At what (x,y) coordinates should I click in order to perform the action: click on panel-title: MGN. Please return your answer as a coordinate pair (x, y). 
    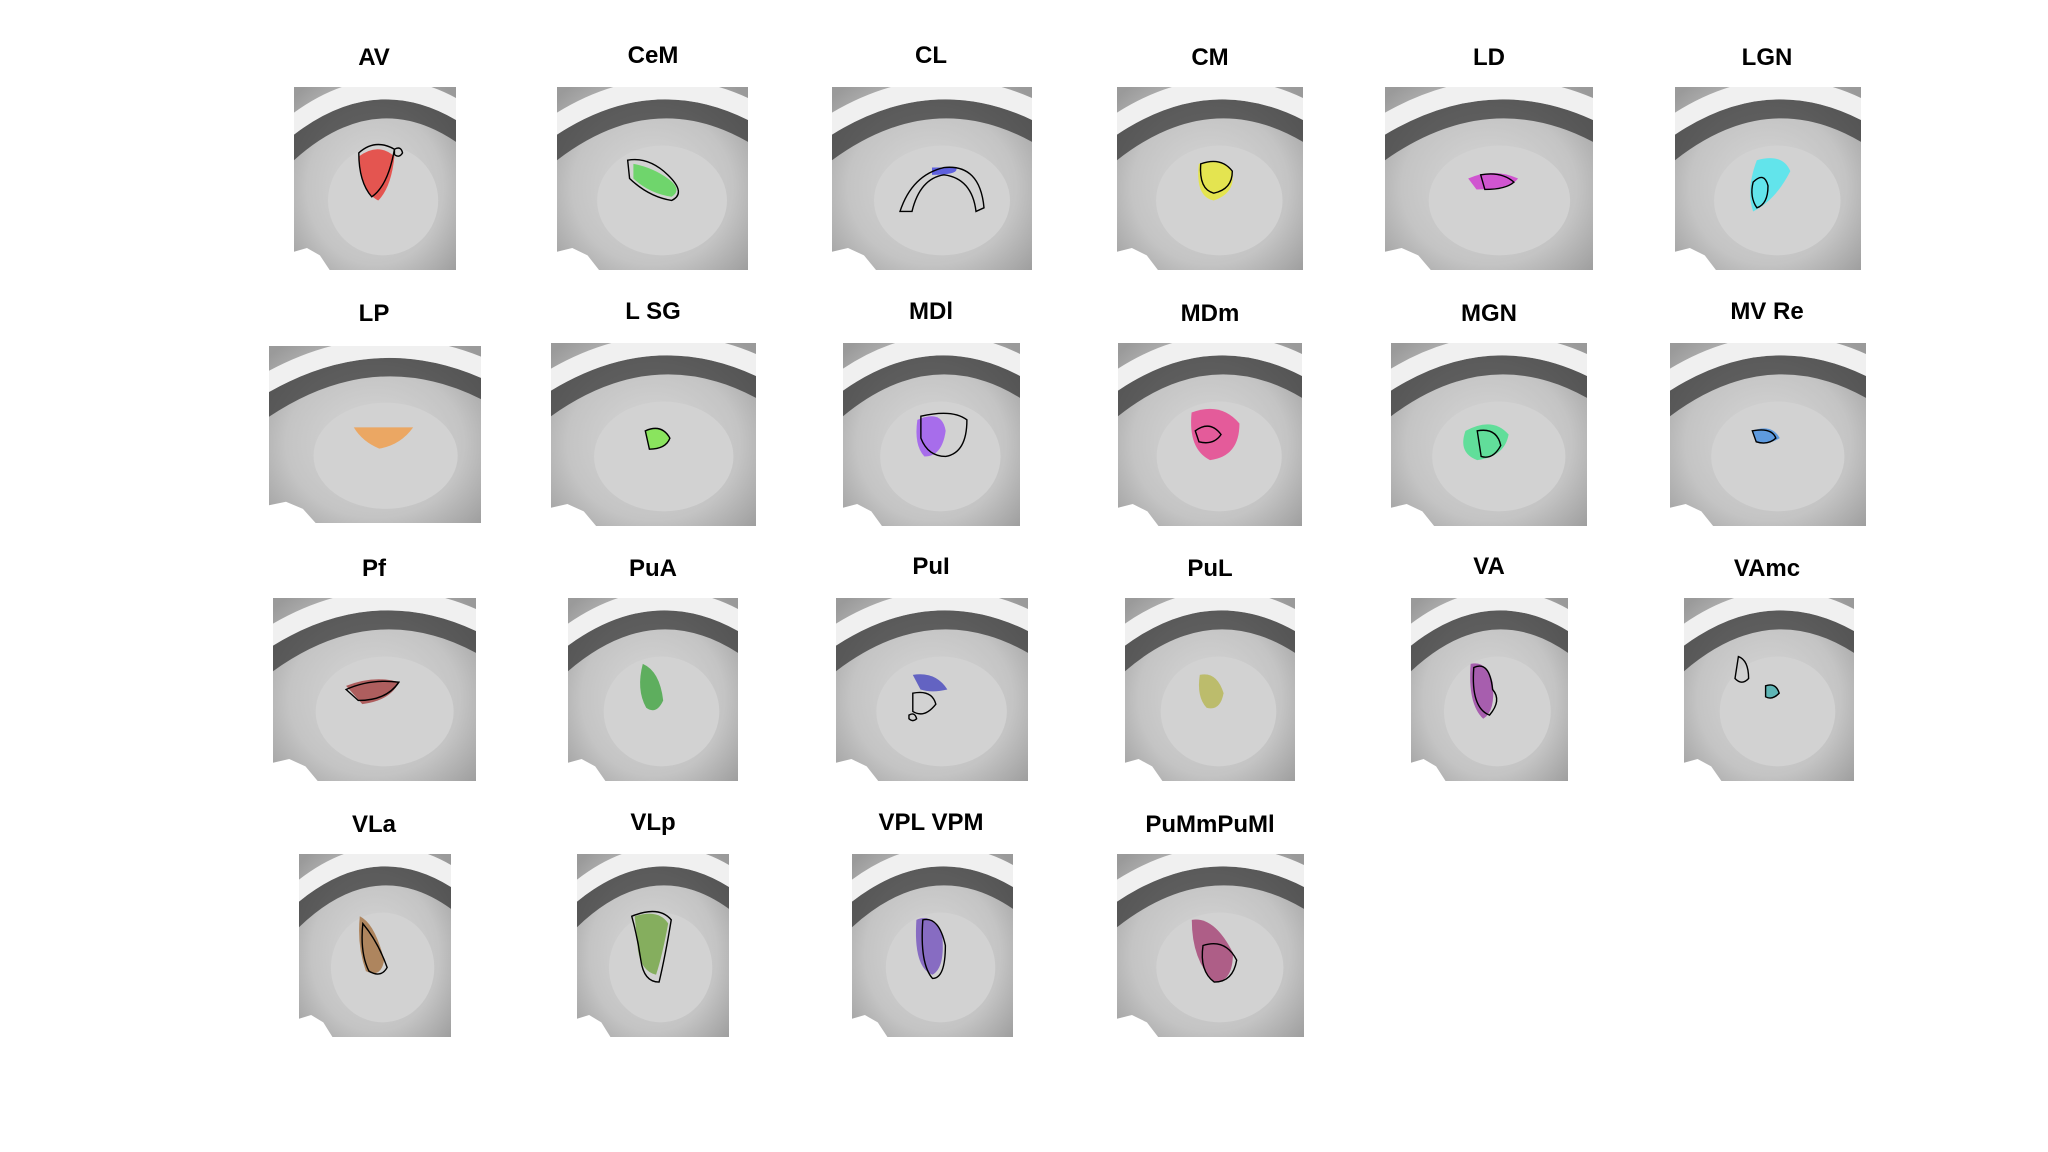
    Looking at the image, I should click on (1489, 313).